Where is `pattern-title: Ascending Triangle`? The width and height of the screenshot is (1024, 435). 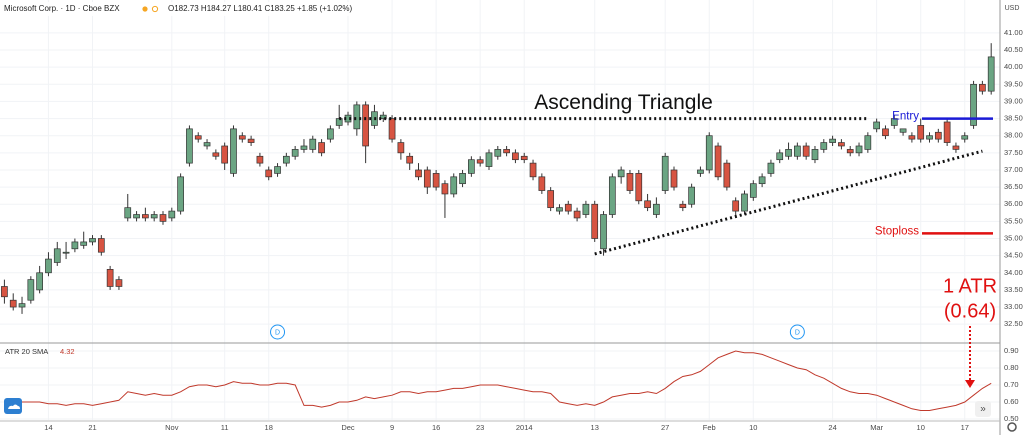
pattern-title: Ascending Triangle is located at coordinates (623, 102).